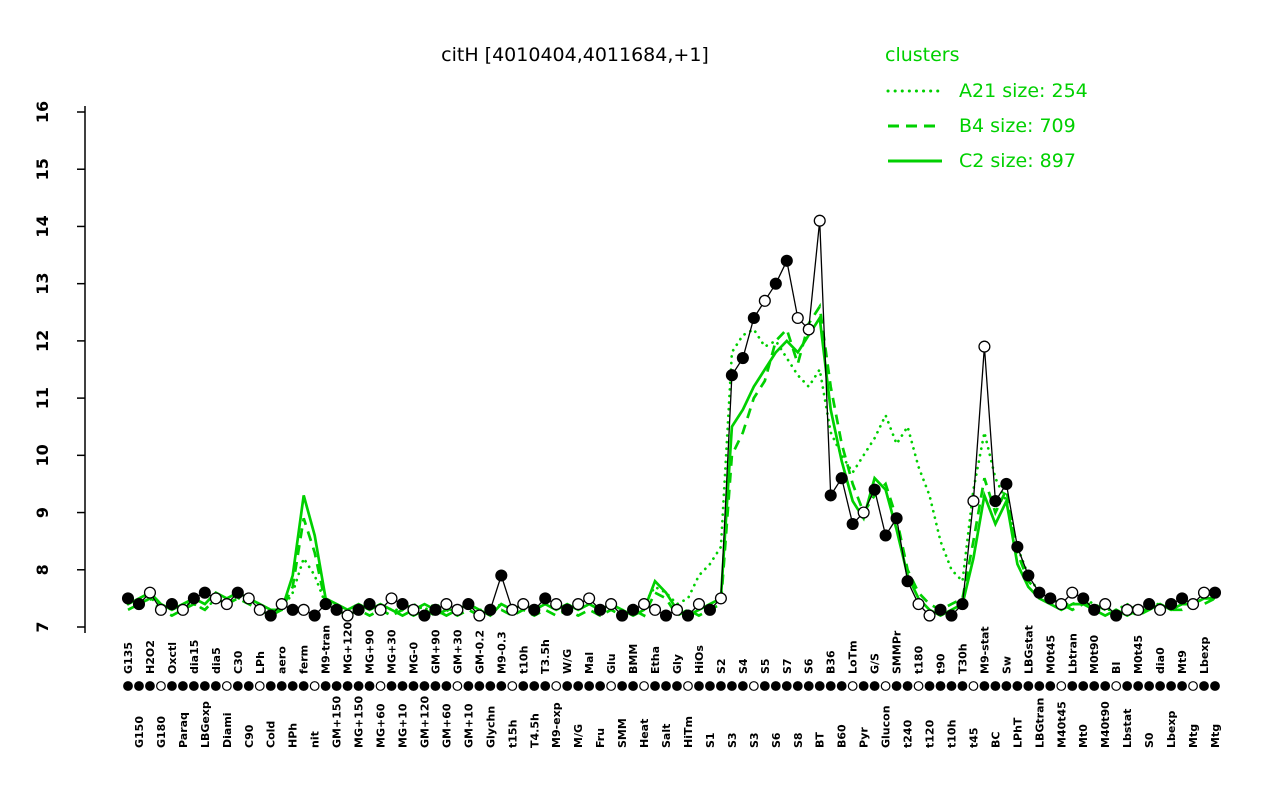  What do you see at coordinates (897, 652) in the screenshot?
I see `svg-text: SMMPr` at bounding box center [897, 652].